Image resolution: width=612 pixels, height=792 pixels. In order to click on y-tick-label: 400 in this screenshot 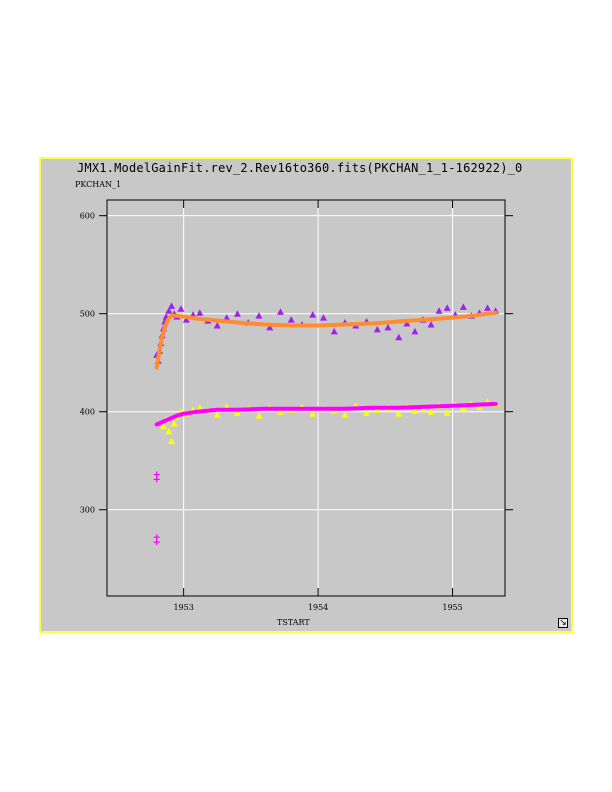, I will do `click(87, 412)`.